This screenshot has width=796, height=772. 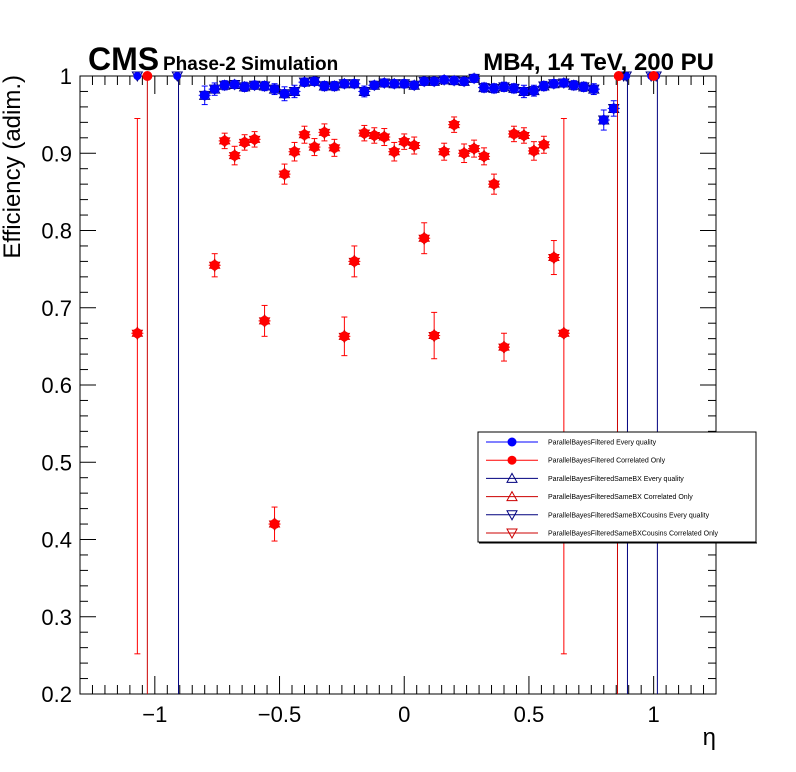 What do you see at coordinates (56, 540) in the screenshot?
I see `y-tick-label: 0.4` at bounding box center [56, 540].